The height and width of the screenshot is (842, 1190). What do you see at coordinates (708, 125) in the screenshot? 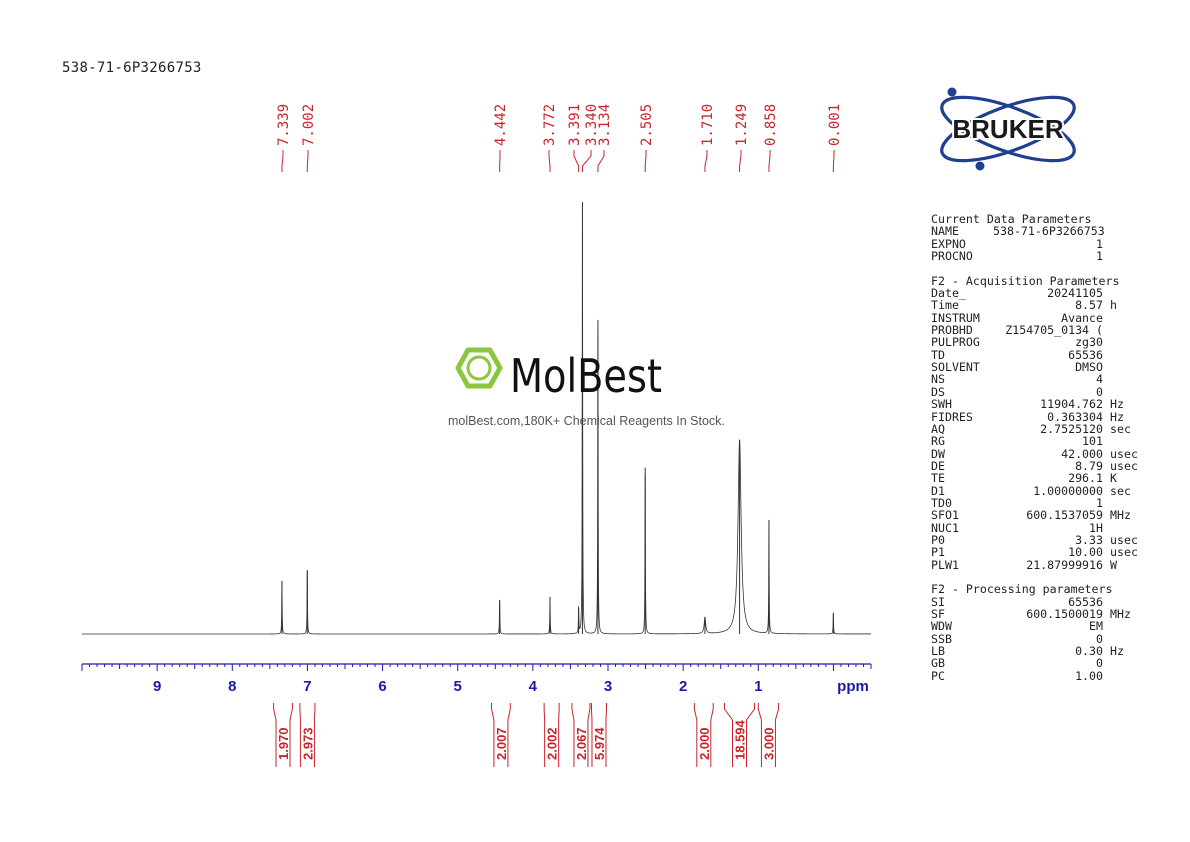
I see `peak-label: 1.710` at bounding box center [708, 125].